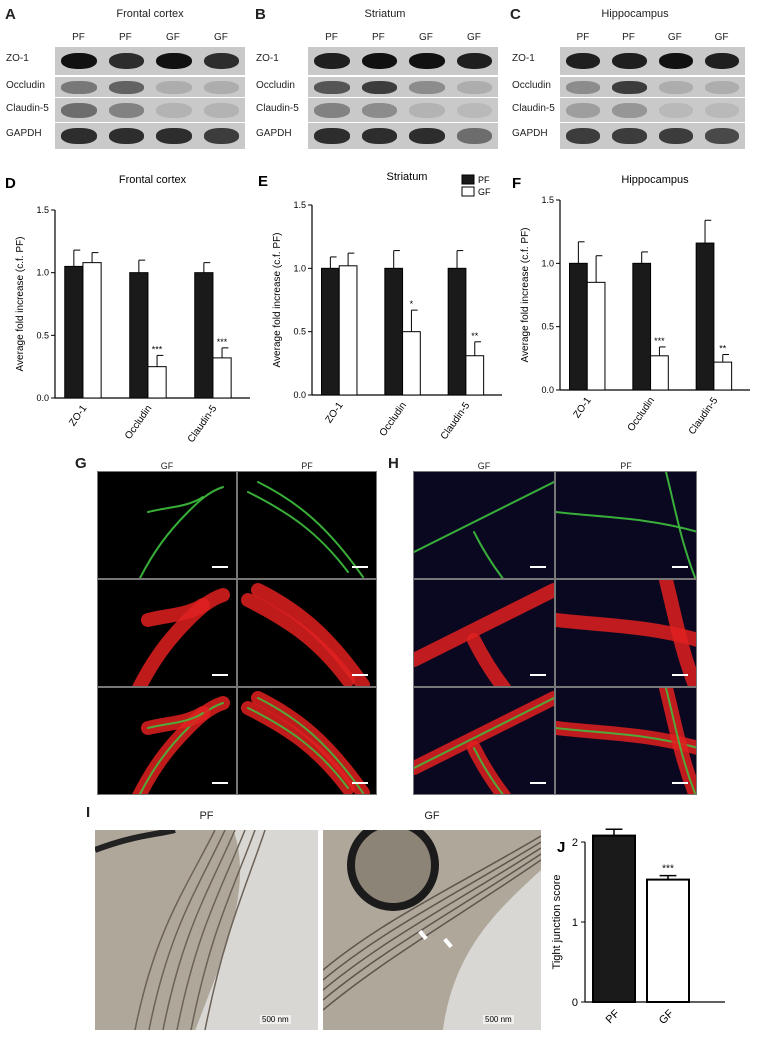  What do you see at coordinates (153, 180) in the screenshot?
I see `chart-title: Frontal cortex` at bounding box center [153, 180].